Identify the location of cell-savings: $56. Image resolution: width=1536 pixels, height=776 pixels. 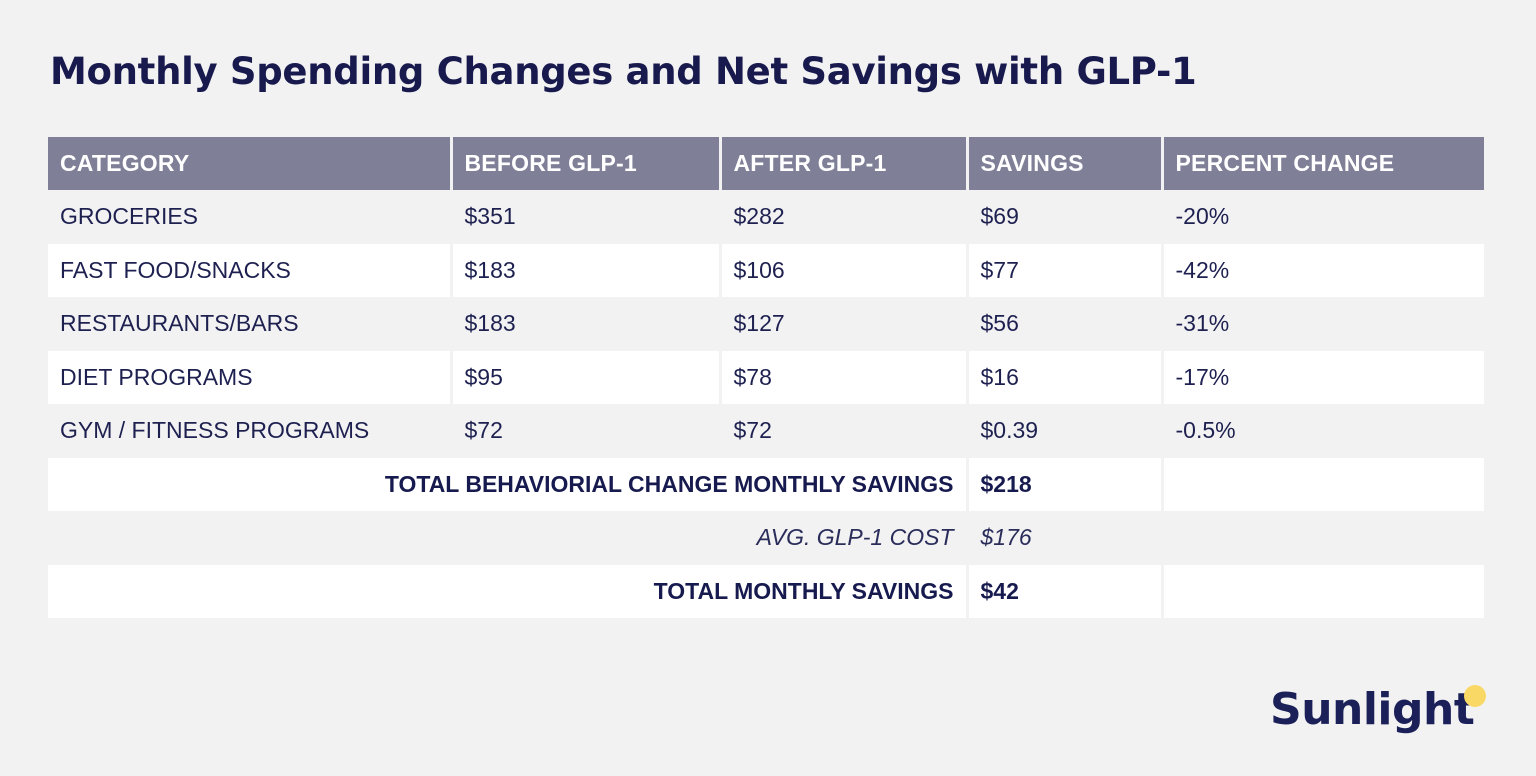
(1065, 324).